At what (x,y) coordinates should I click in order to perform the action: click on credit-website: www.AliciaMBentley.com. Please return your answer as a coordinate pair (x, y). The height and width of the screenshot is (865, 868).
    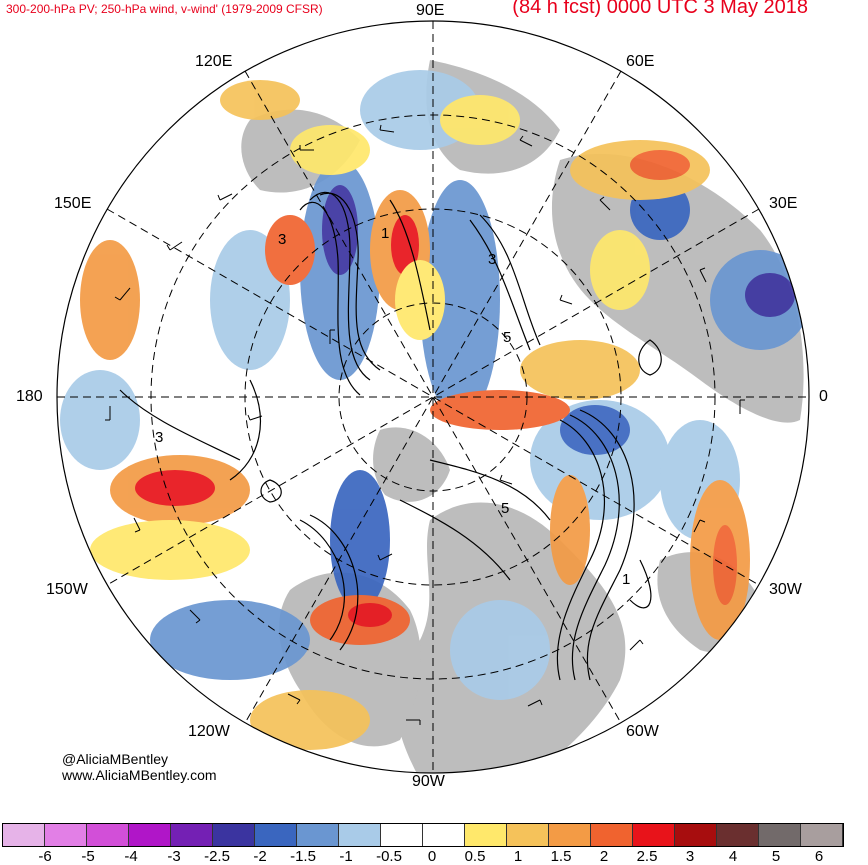
    Looking at the image, I should click on (139, 775).